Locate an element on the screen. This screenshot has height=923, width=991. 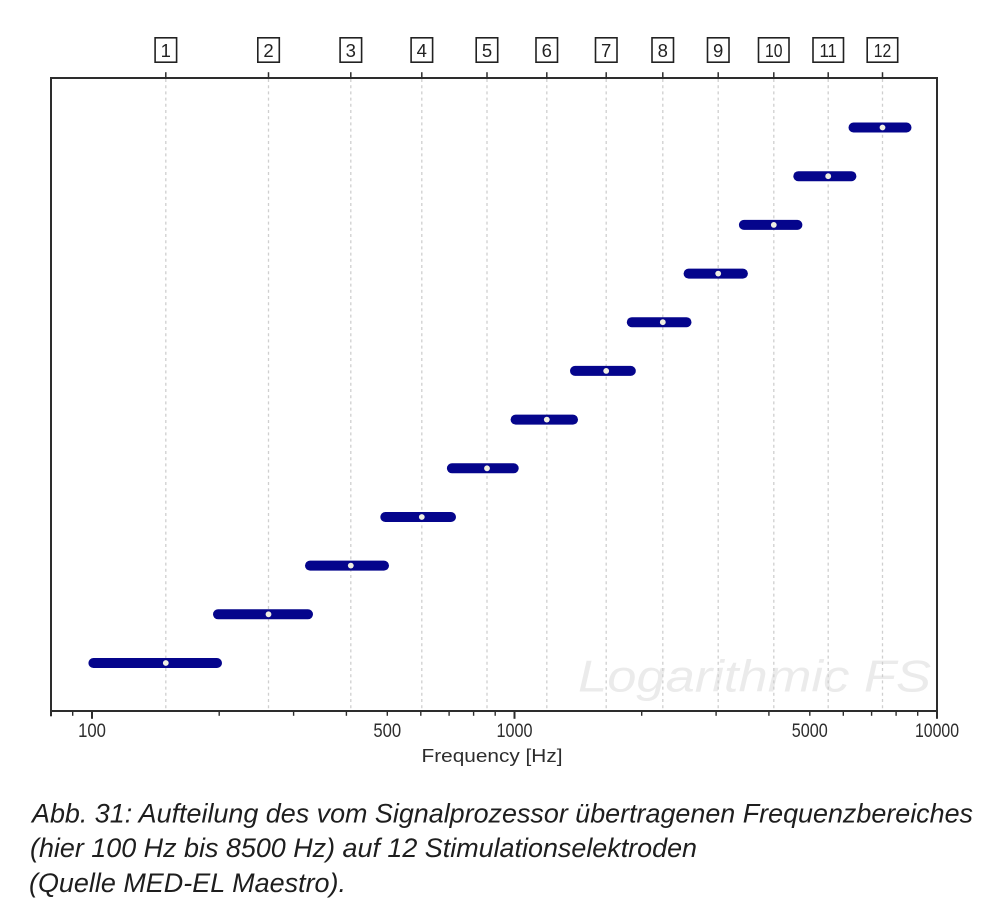
svg-text: 10 is located at coordinates (774, 50).